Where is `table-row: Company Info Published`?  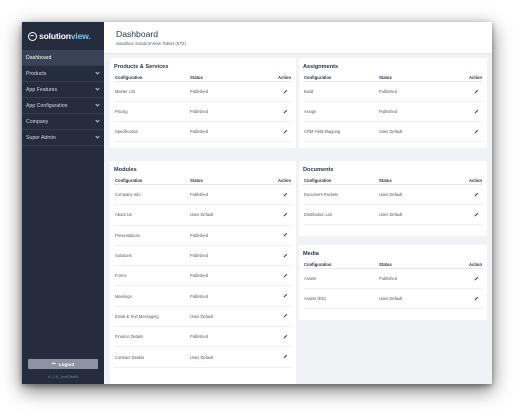 table-row: Company Info Published is located at coordinates (203, 195).